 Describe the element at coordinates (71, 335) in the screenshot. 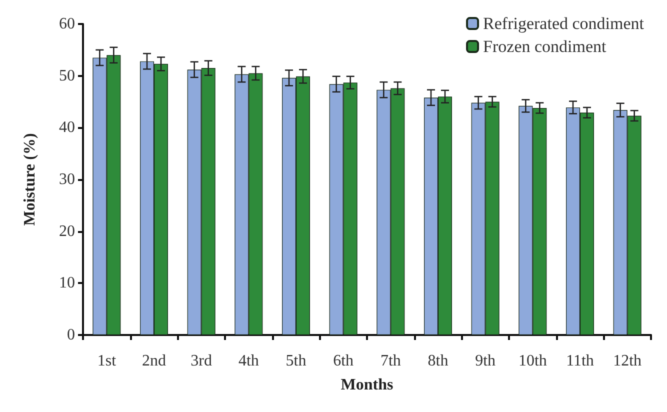

I see `y-tick-label: 0` at that location.